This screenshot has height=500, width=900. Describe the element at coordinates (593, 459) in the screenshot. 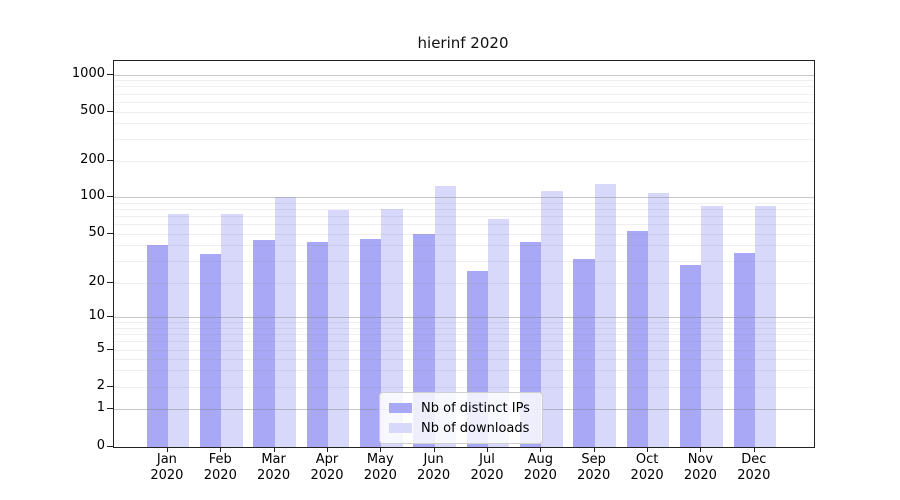

I see `x-tick-month: Sep` at that location.